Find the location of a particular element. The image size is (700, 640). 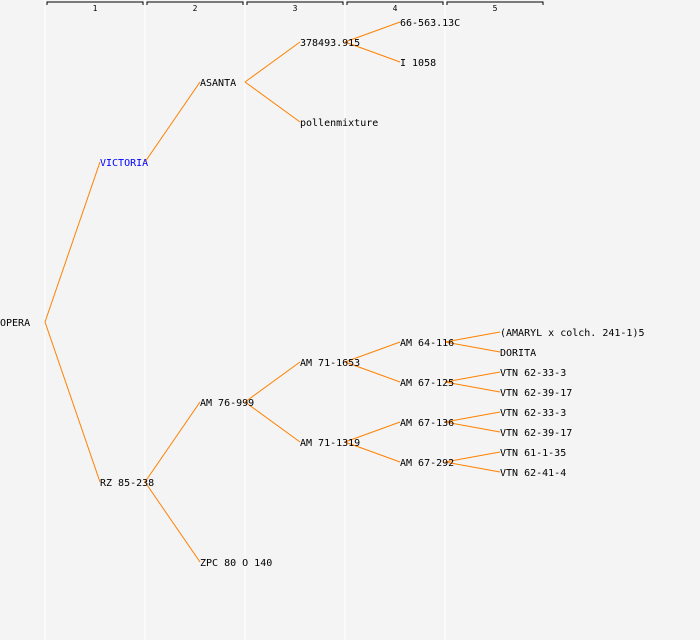

pedigree-node: 66-563.13C is located at coordinates (430, 23).